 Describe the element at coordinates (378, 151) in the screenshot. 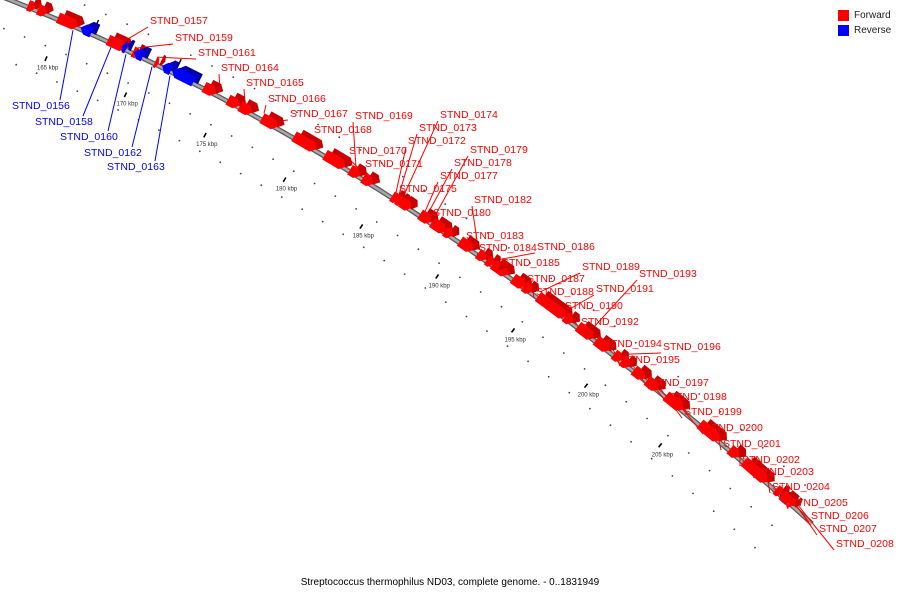

I see `gene-label: STND_0170` at that location.